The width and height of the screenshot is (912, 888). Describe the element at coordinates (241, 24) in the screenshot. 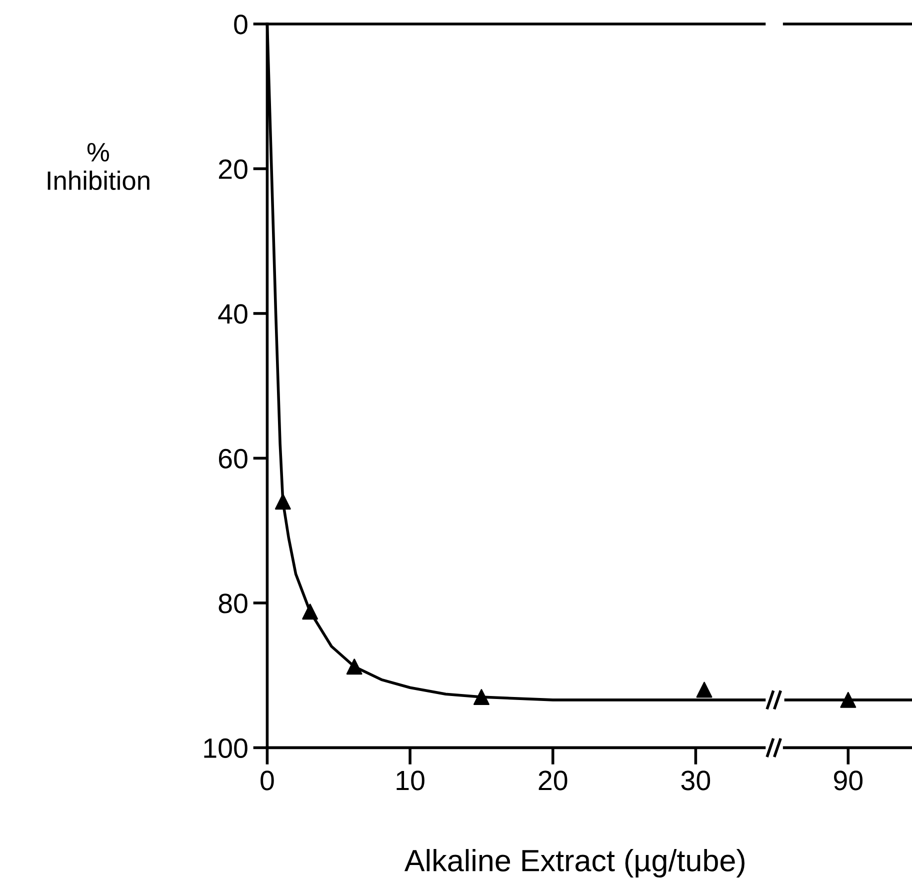

I see `y-tick-label: 0` at that location.